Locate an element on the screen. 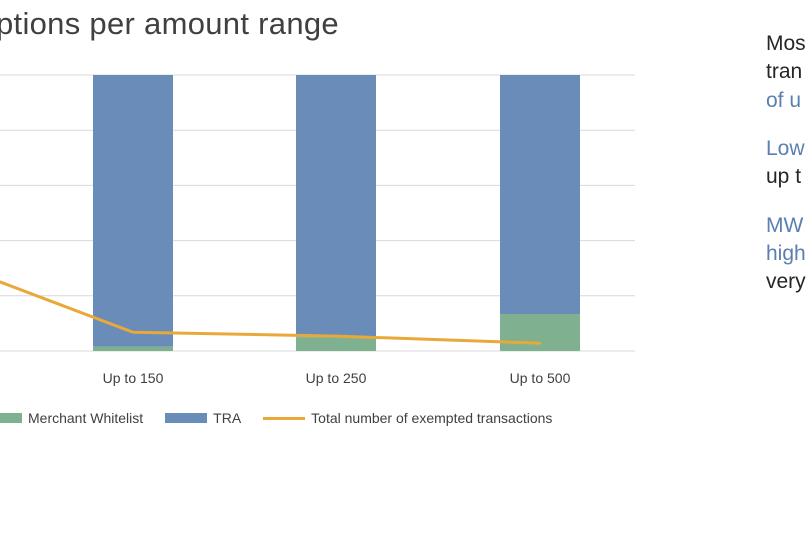  side-text-line: high is located at coordinates (786, 254).